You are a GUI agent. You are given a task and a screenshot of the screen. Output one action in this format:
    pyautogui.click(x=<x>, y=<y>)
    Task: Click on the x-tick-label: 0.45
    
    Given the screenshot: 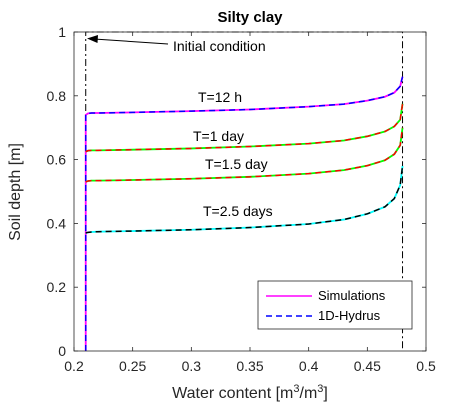 What is the action you would take?
    pyautogui.click(x=367, y=366)
    